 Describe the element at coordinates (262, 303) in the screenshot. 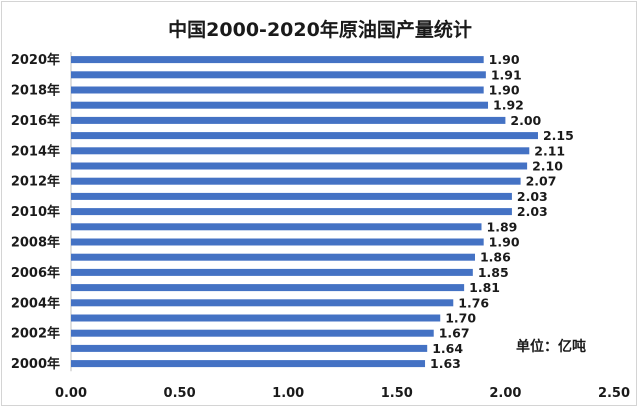

I see `bar-2004年` at that location.